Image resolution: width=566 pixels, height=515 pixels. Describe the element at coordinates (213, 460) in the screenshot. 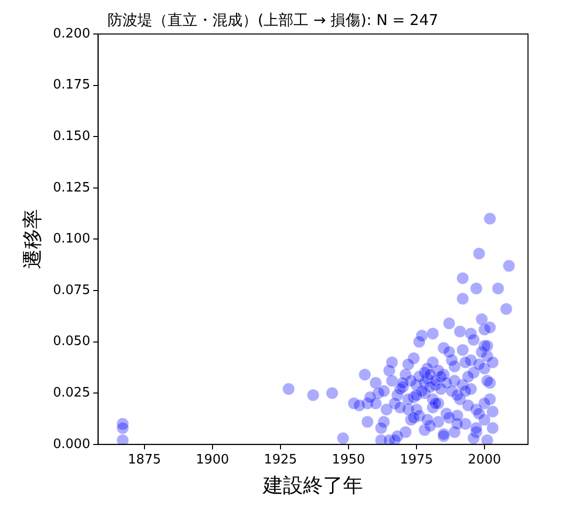

I see `x-tick-label: 1900` at that location.